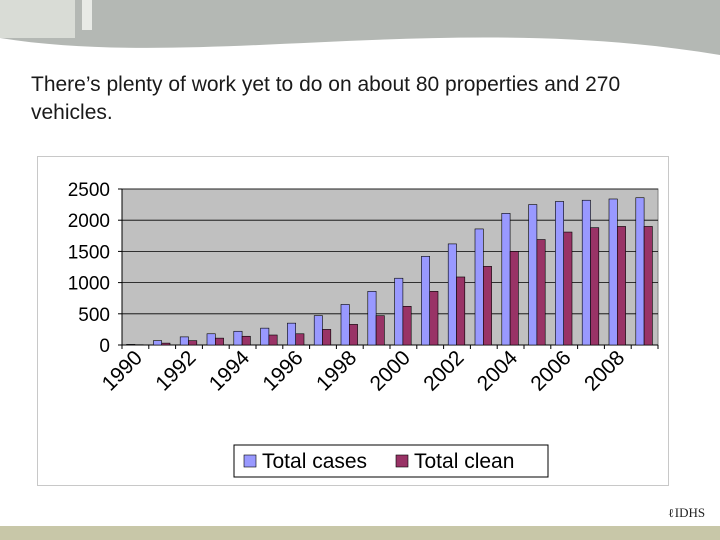 This screenshot has width=720, height=540. What do you see at coordinates (89, 221) in the screenshot?
I see `y-tick-label: 2000` at bounding box center [89, 221].